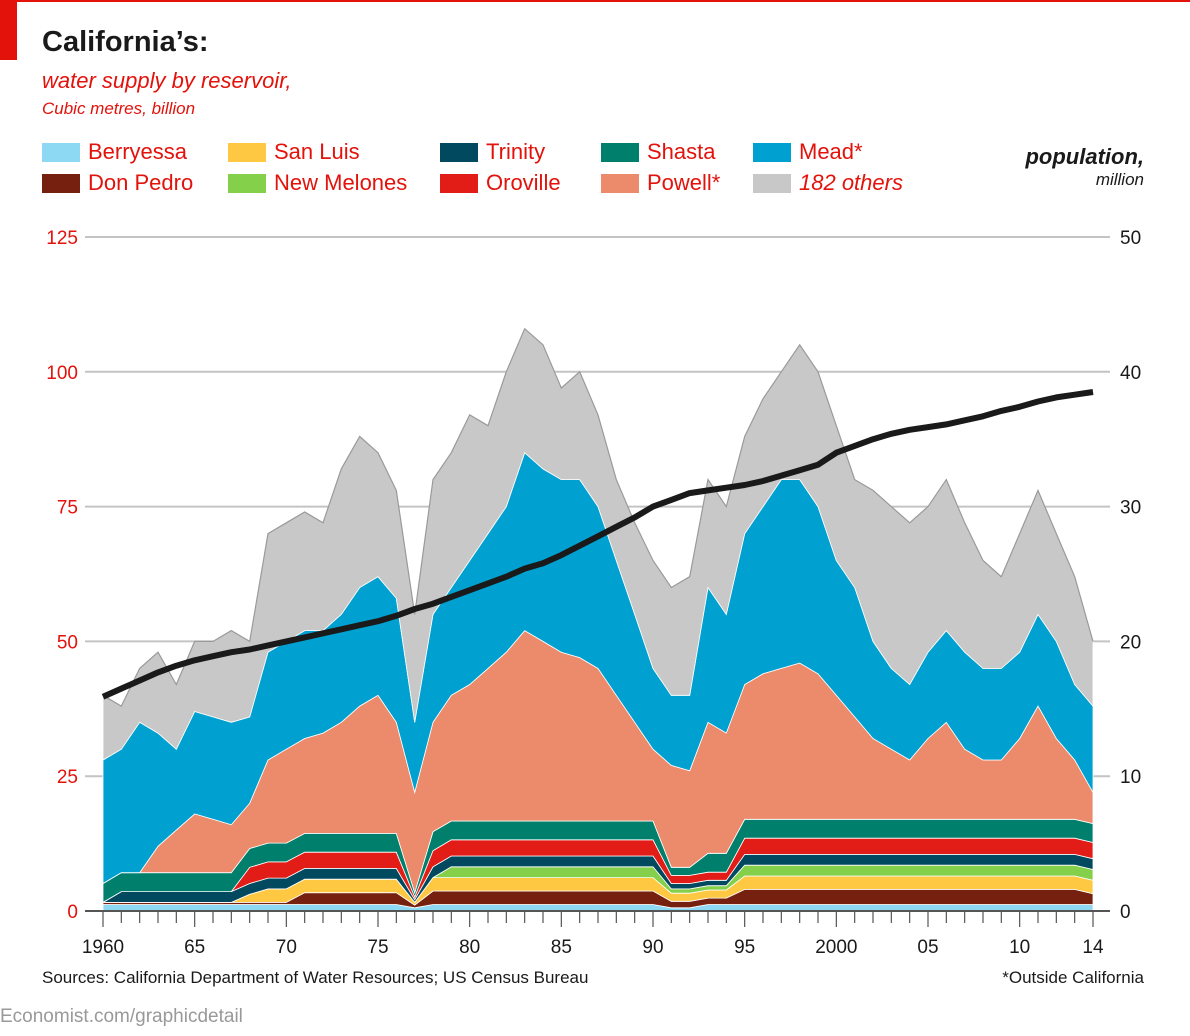  Describe the element at coordinates (1130, 777) in the screenshot. I see `right-tick-label: 10` at that location.